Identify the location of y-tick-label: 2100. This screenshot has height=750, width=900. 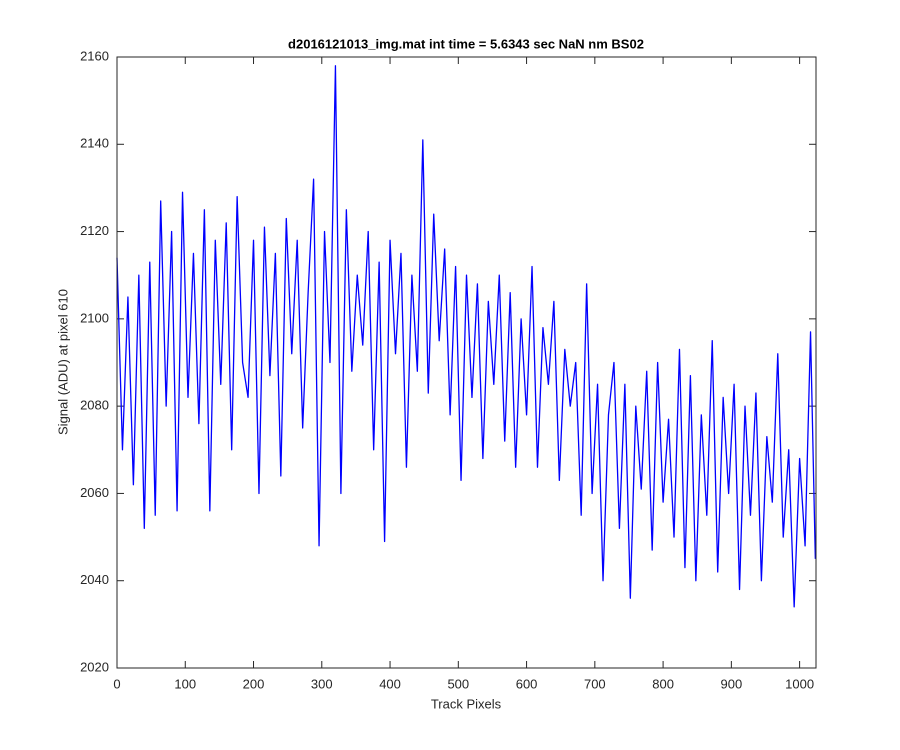
(94, 317).